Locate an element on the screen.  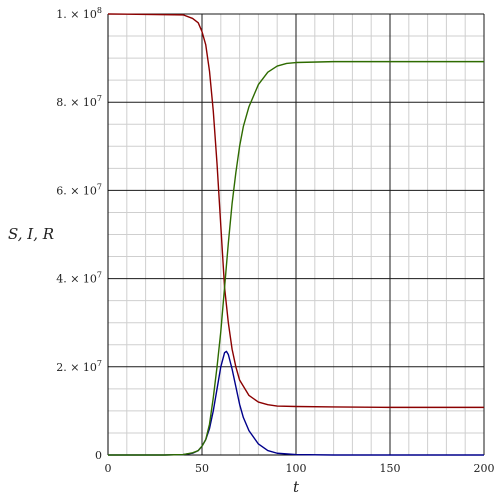
y-tick-label: 6. × 107 is located at coordinates (79, 189).